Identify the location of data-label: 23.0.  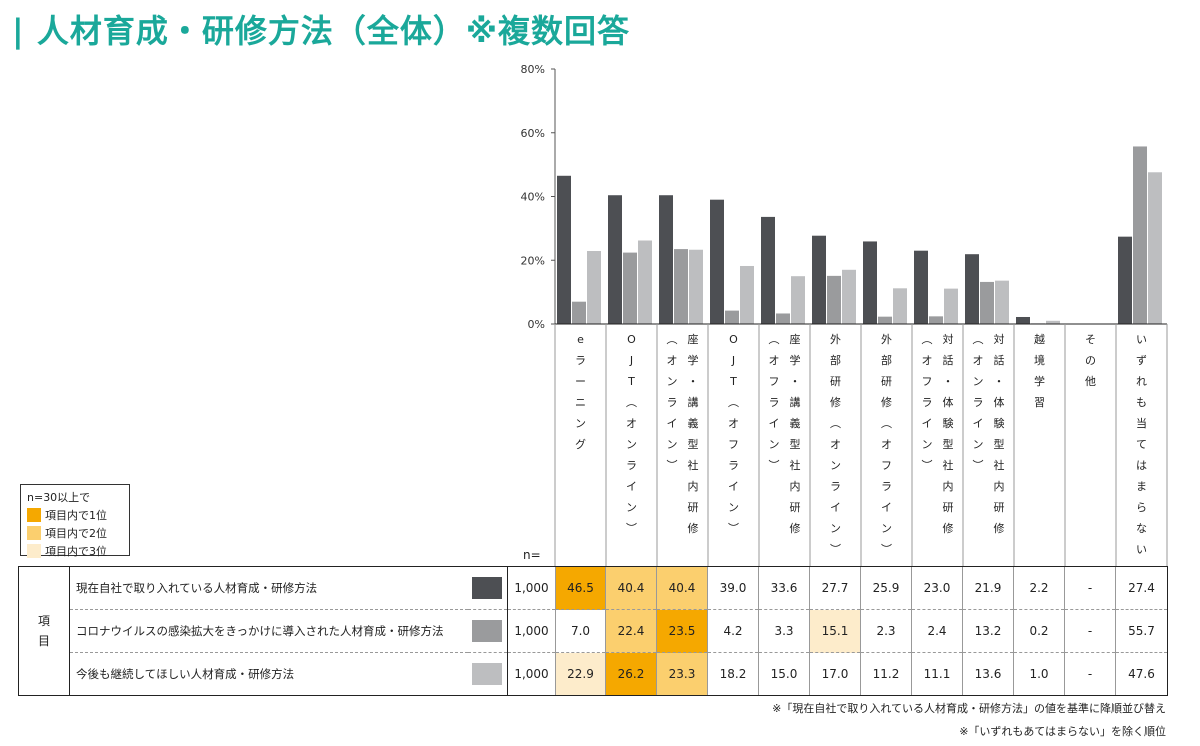
(937, 588).